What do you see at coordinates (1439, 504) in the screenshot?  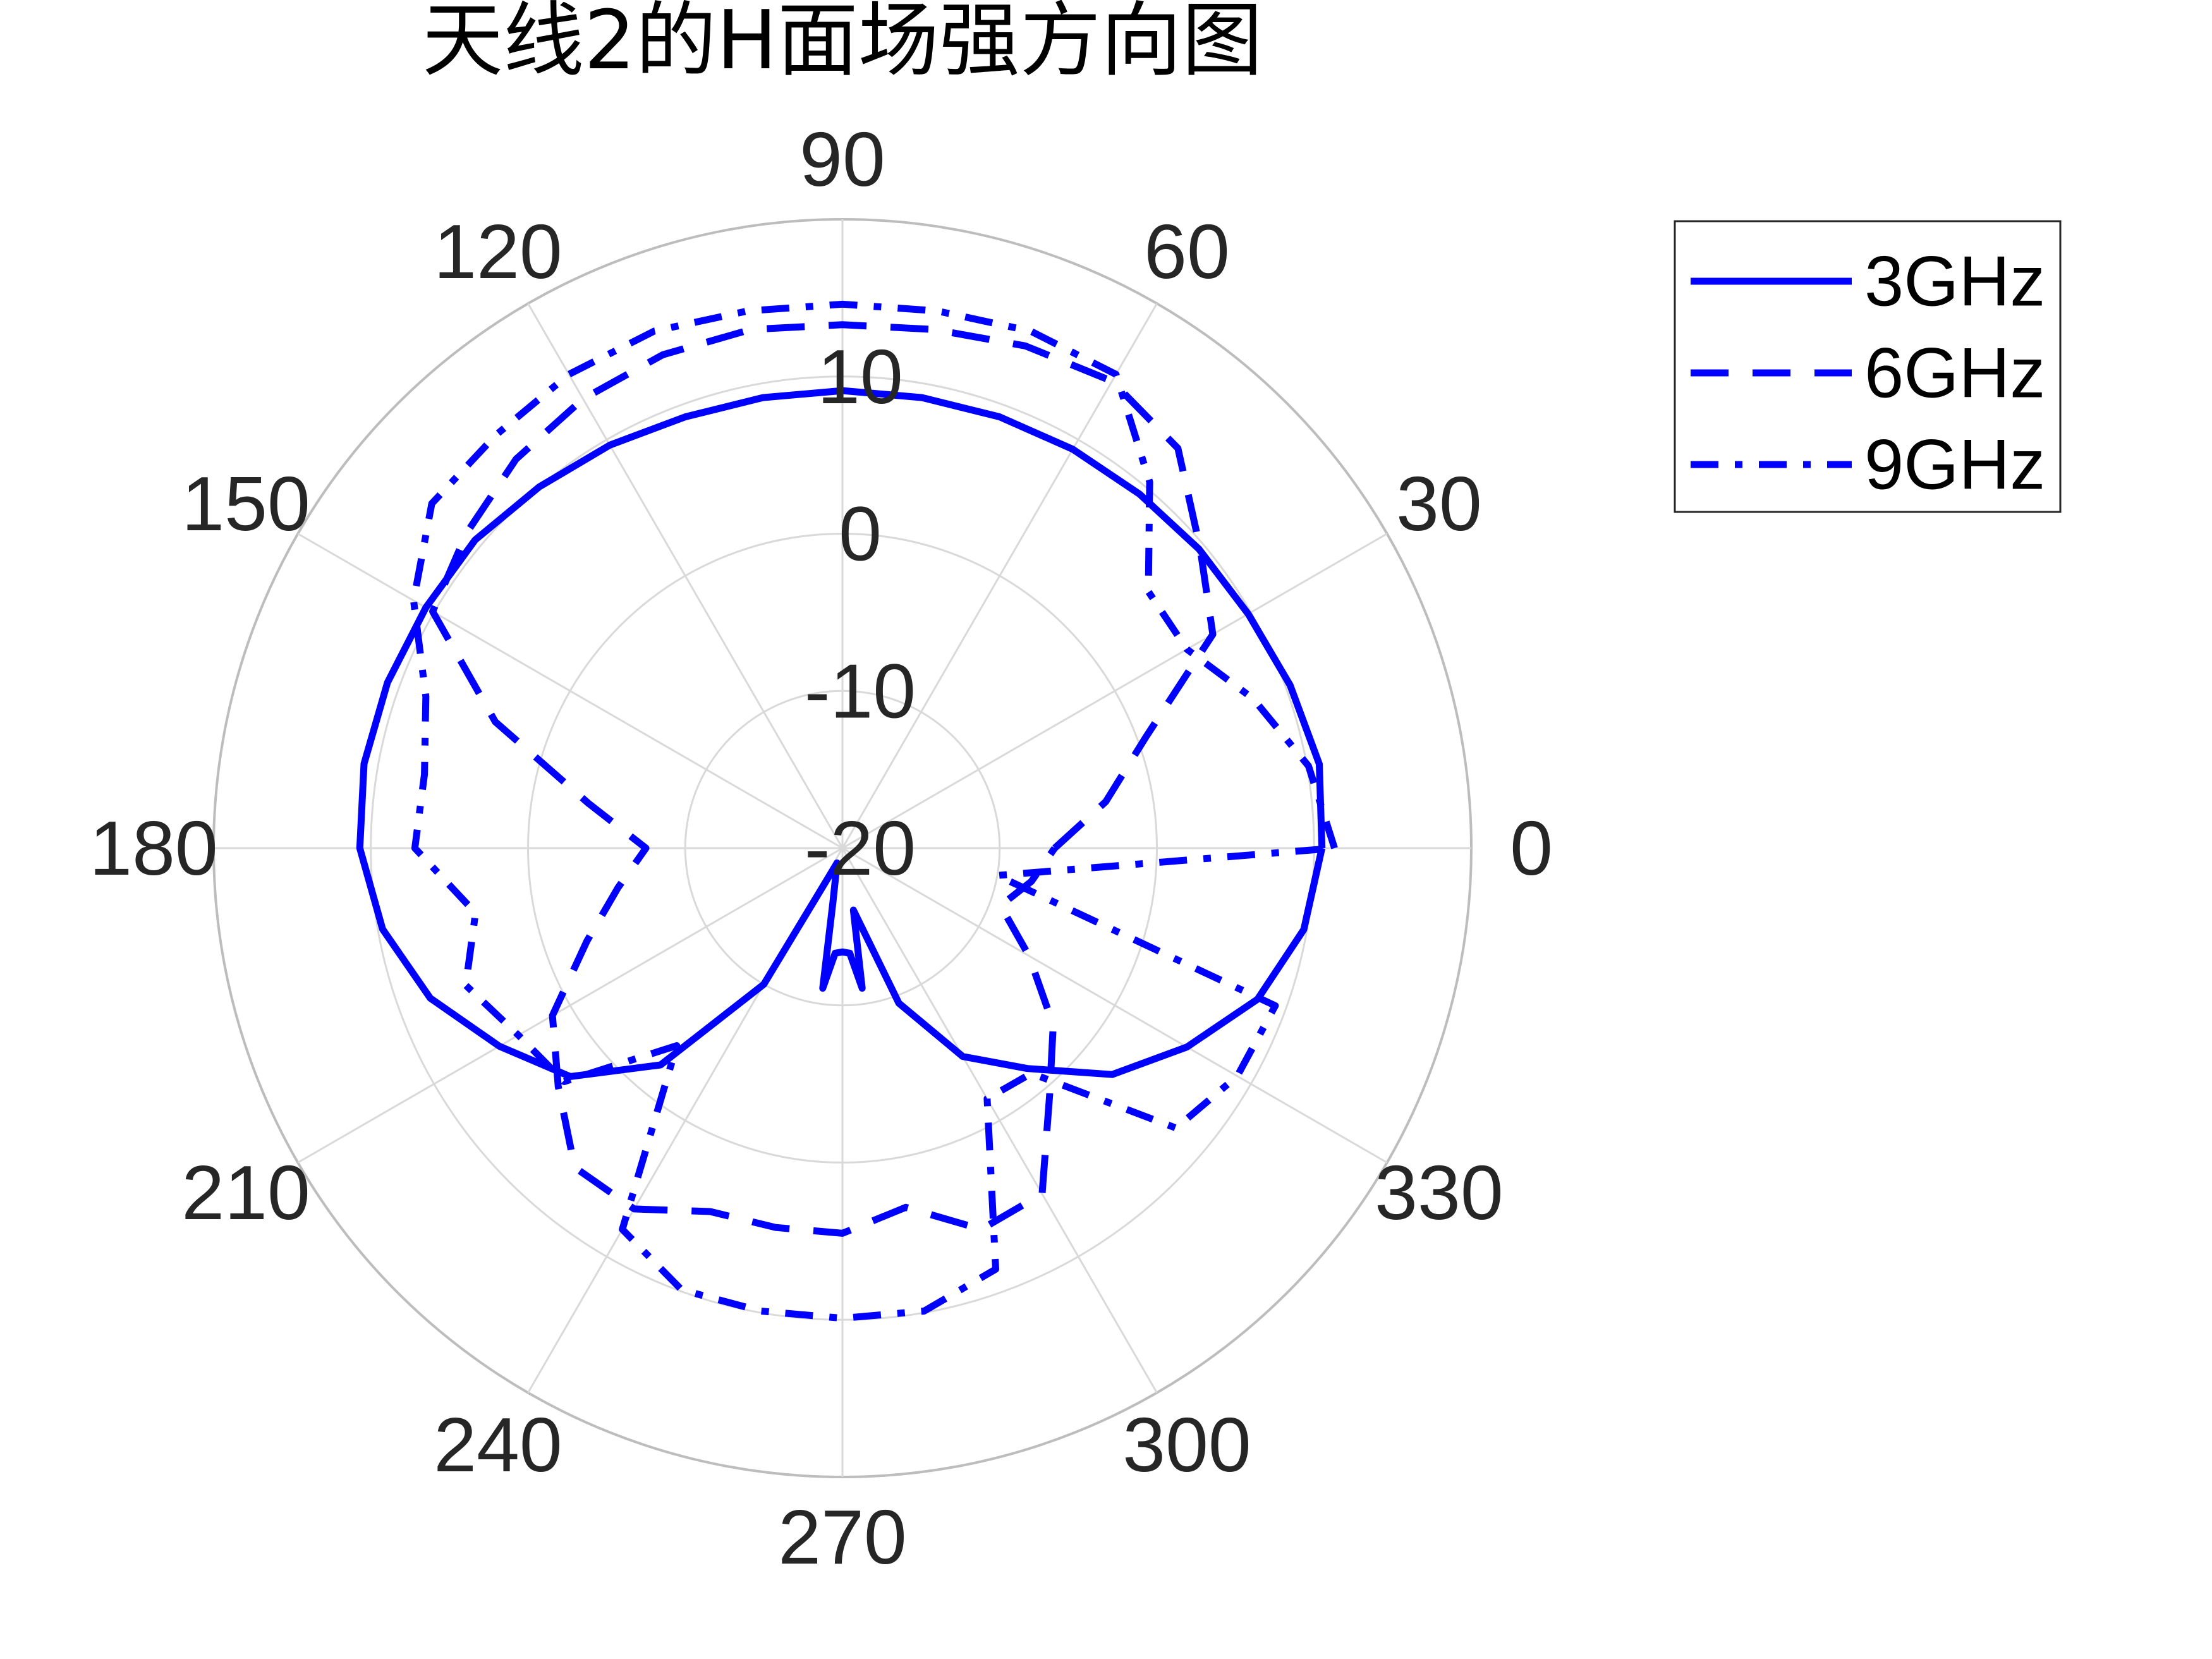 I see `angle-tick-label: 30` at bounding box center [1439, 504].